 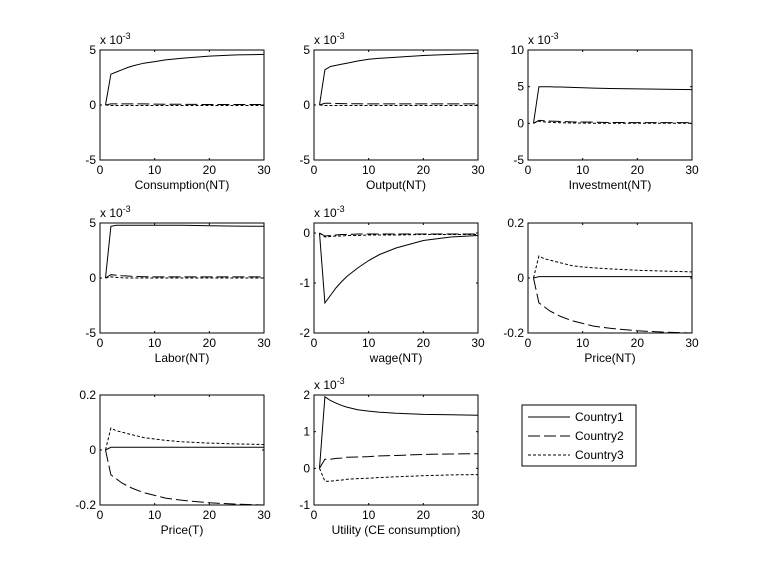 I want to click on x-axis-label: Price(T), so click(x=182, y=530).